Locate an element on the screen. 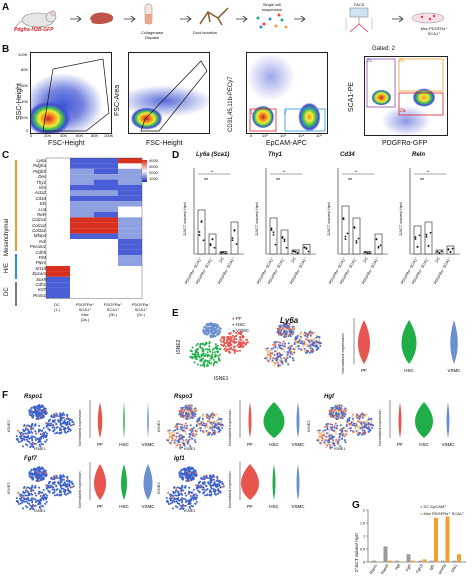 The height and width of the screenshot is (582, 474). heatmap-gene-label: Acta2 is located at coordinates (40, 193).